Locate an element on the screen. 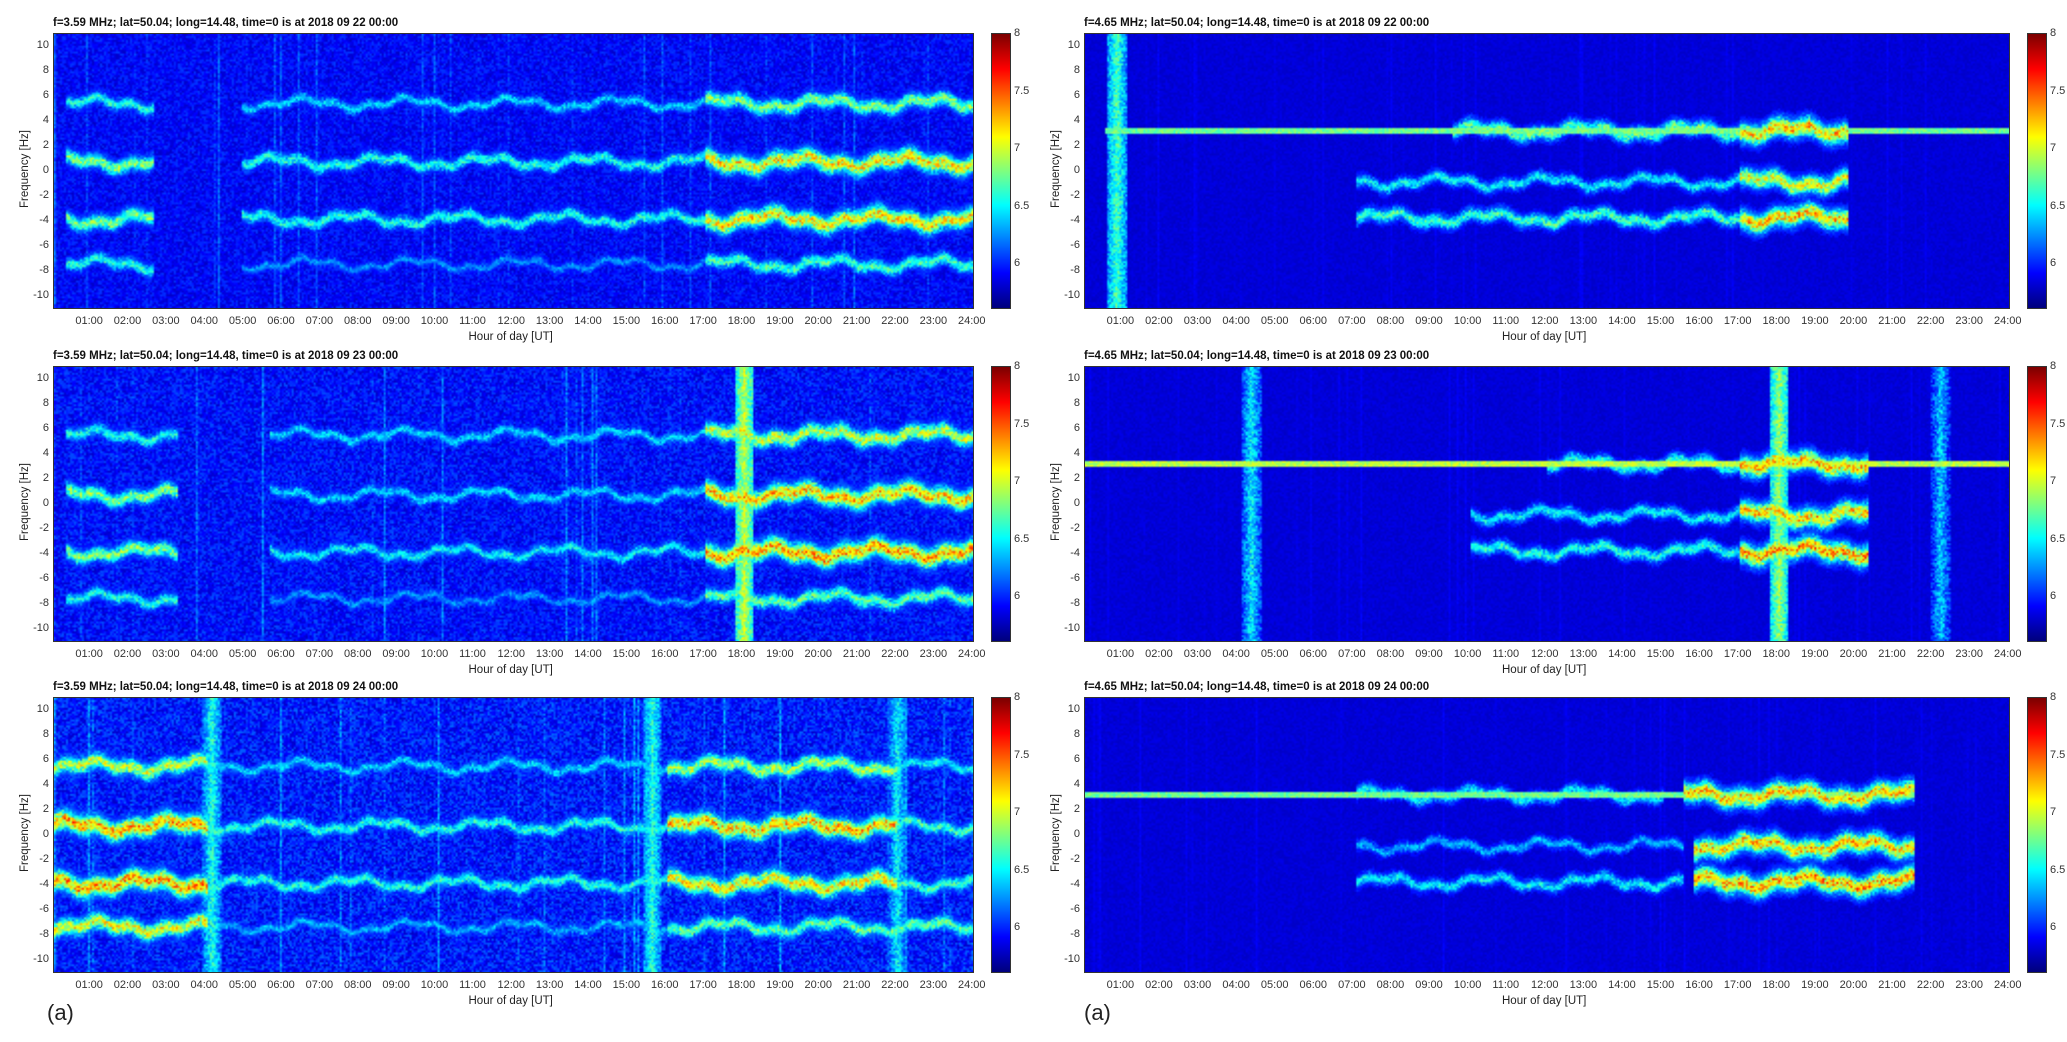 The width and height of the screenshot is (2067, 1042). y-tick-label: -6 is located at coordinates (44, 245).